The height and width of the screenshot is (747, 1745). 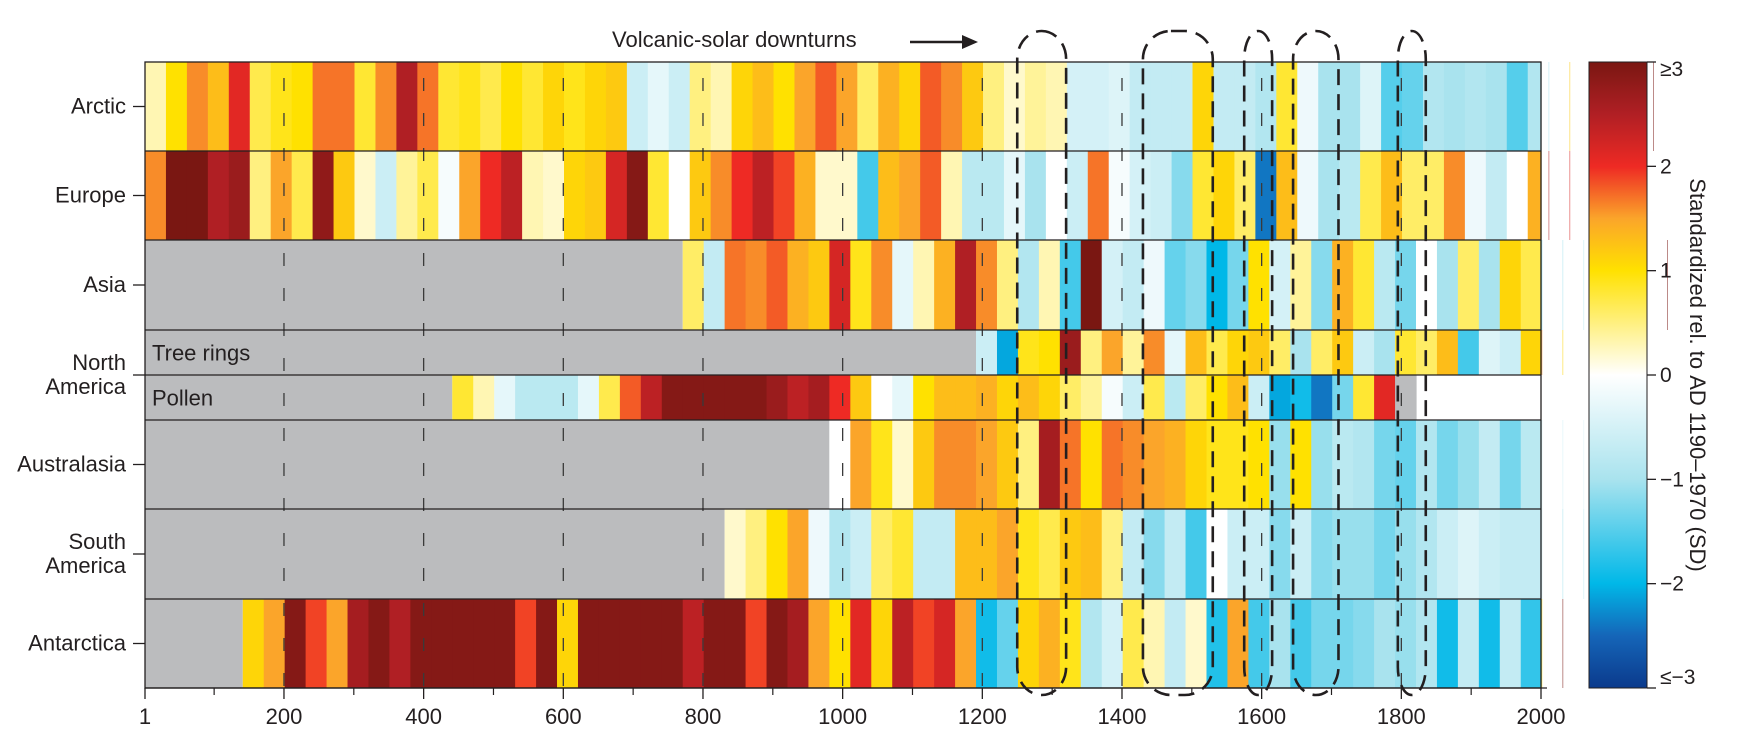 I want to click on colorbar-tick-label: 1, so click(x=1666, y=271).